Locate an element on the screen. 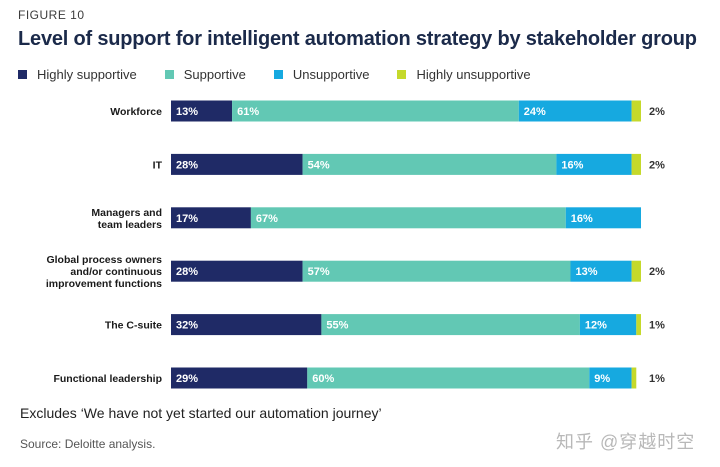 The width and height of the screenshot is (720, 467). category-label: and/or continuous is located at coordinates (116, 272).